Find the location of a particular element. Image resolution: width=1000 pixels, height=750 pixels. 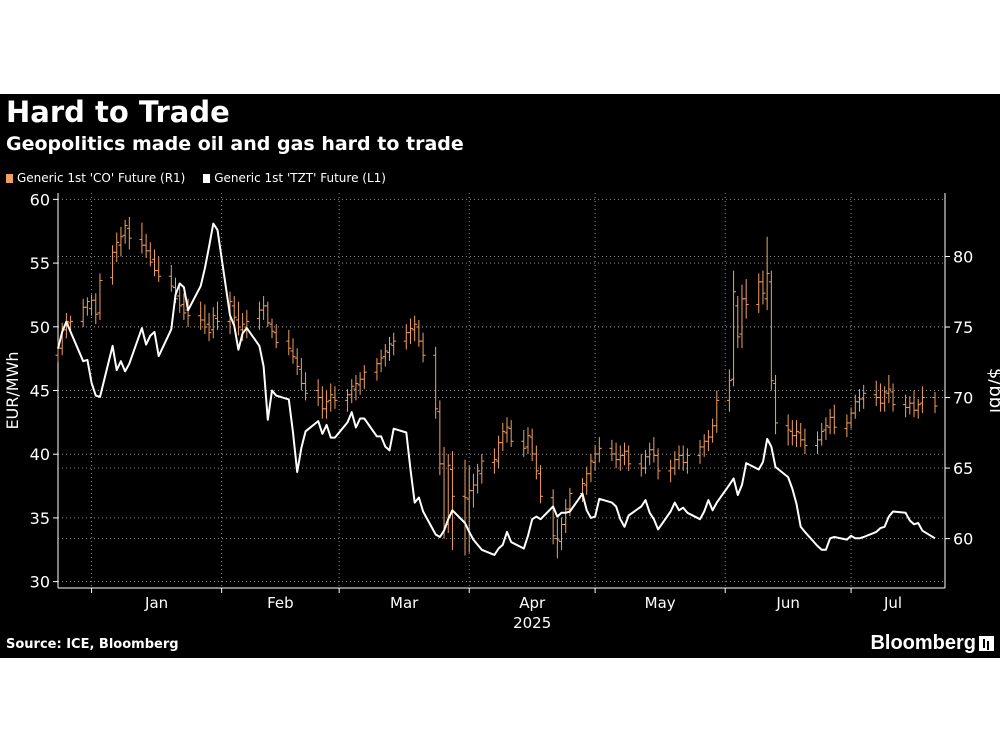

x-tick-label: May is located at coordinates (660, 603).